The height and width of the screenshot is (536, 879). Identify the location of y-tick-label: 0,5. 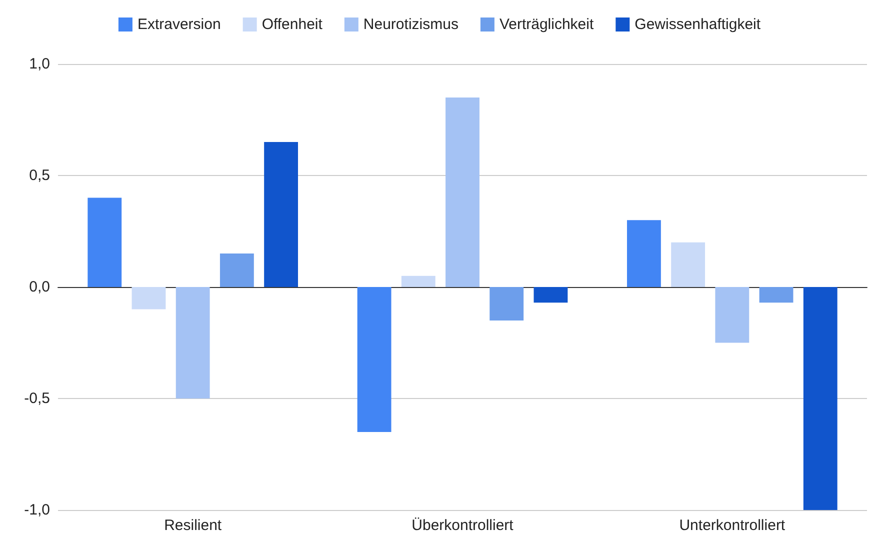
(39, 175).